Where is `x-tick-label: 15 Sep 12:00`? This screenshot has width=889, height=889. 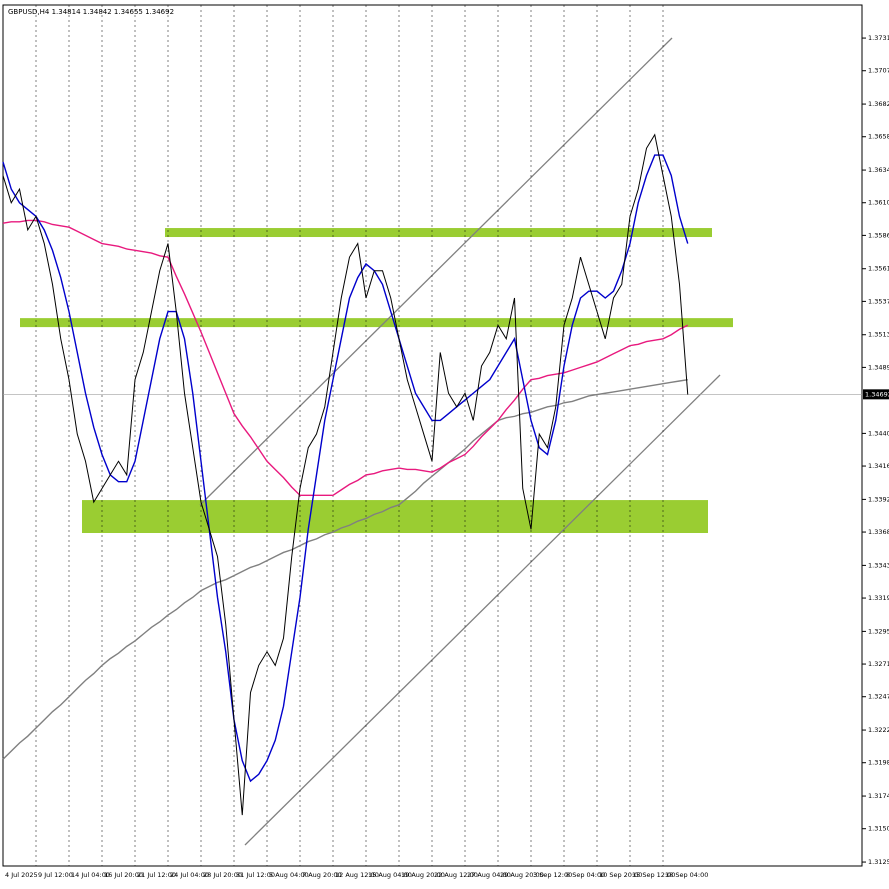 x-tick-label: 15 Sep 12:00 is located at coordinates (653, 875).